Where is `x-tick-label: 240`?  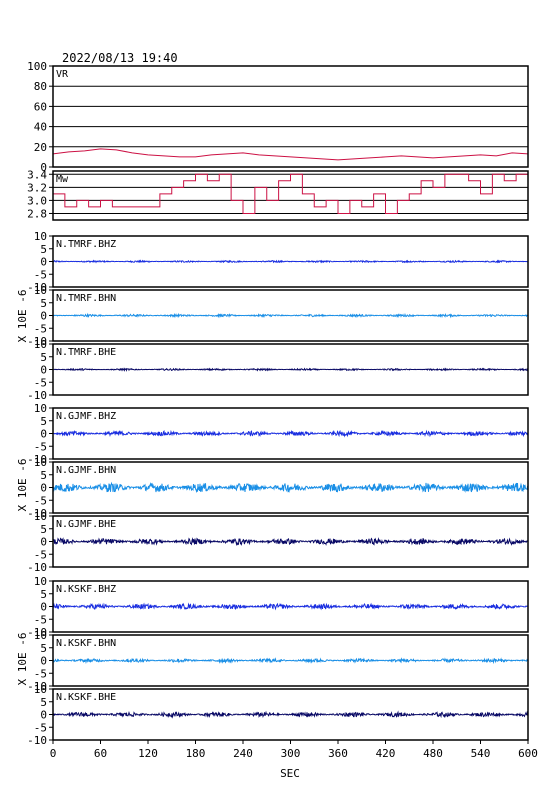
x-tick-label: 240 is located at coordinates (243, 753).